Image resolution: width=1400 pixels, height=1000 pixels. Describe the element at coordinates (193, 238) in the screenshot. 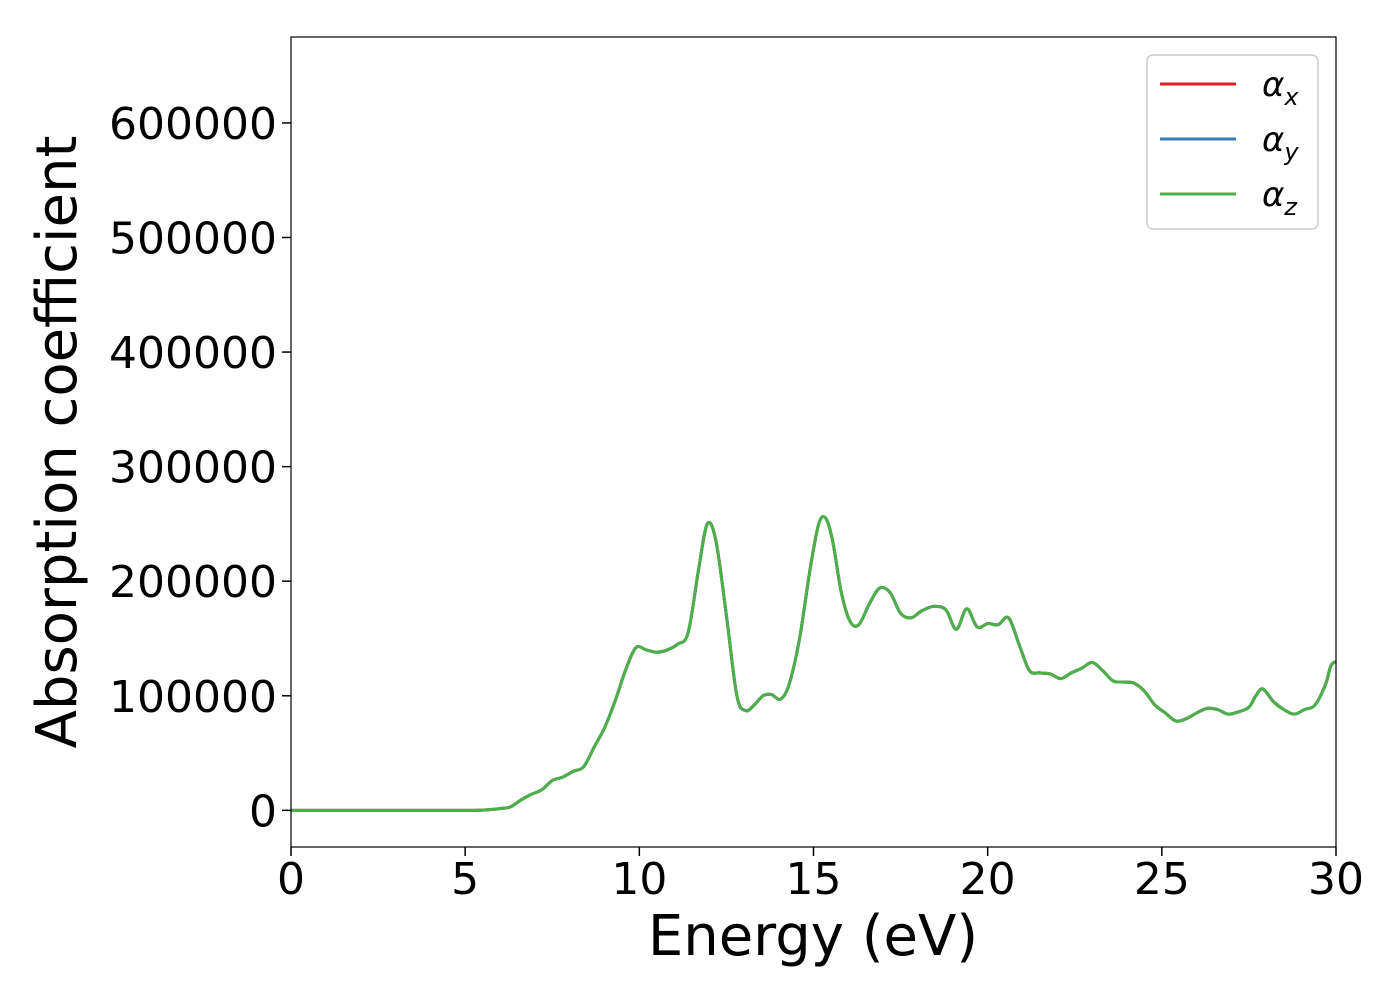

I see `y-tick-label: 500000` at that location.